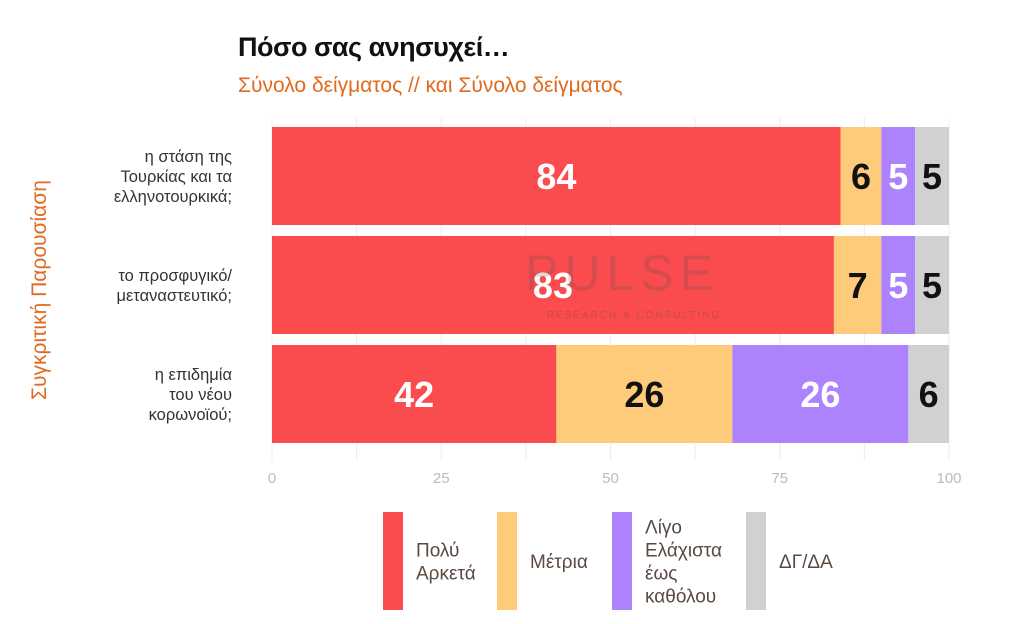 This screenshot has width=1024, height=624. I want to click on data-label: 42, so click(414, 394).